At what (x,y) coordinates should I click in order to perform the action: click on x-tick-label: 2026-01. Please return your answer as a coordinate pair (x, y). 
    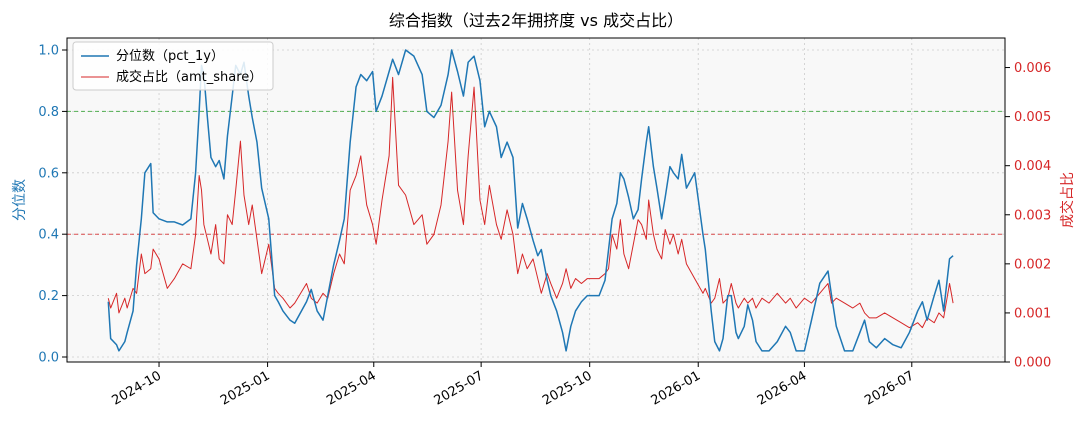
    Looking at the image, I should click on (676, 388).